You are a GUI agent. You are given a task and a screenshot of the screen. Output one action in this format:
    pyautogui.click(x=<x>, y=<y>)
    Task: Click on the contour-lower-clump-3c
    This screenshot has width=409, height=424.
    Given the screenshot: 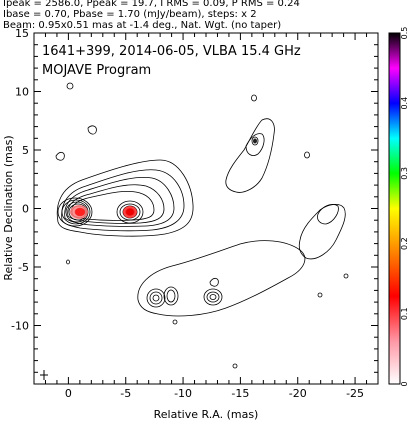 What is the action you would take?
    pyautogui.click(x=213, y=297)
    